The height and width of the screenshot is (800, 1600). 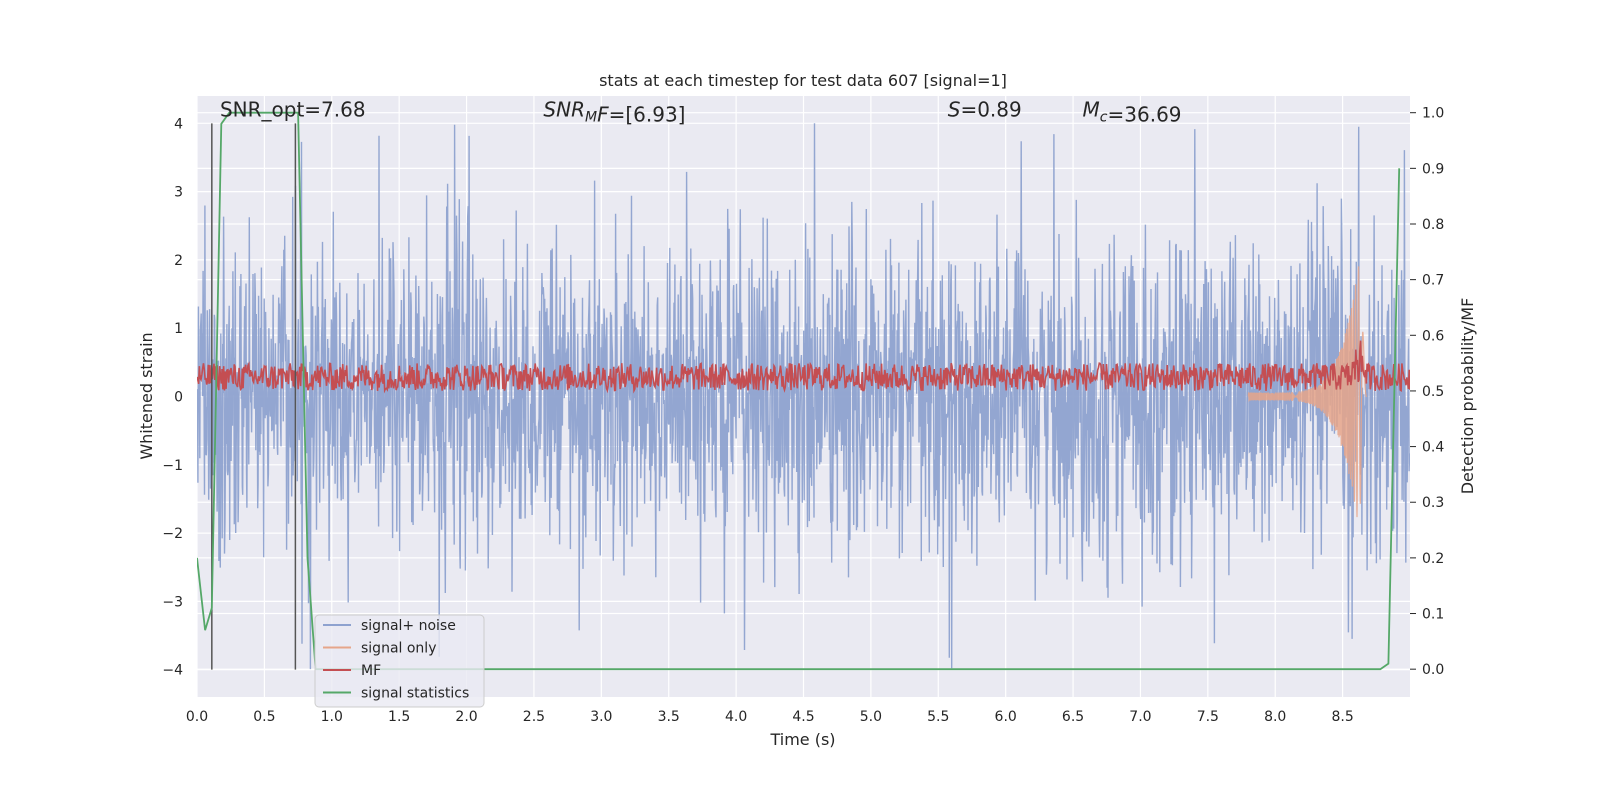 What do you see at coordinates (1433, 225) in the screenshot?
I see `y-right-tick-label: 0.8` at bounding box center [1433, 225].